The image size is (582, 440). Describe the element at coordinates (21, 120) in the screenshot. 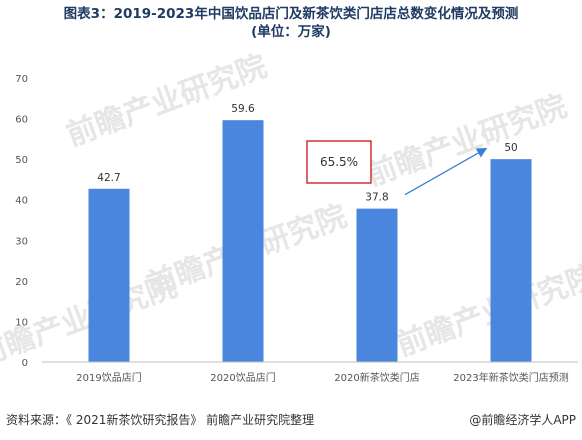

I see `y-tick-label: 60` at that location.